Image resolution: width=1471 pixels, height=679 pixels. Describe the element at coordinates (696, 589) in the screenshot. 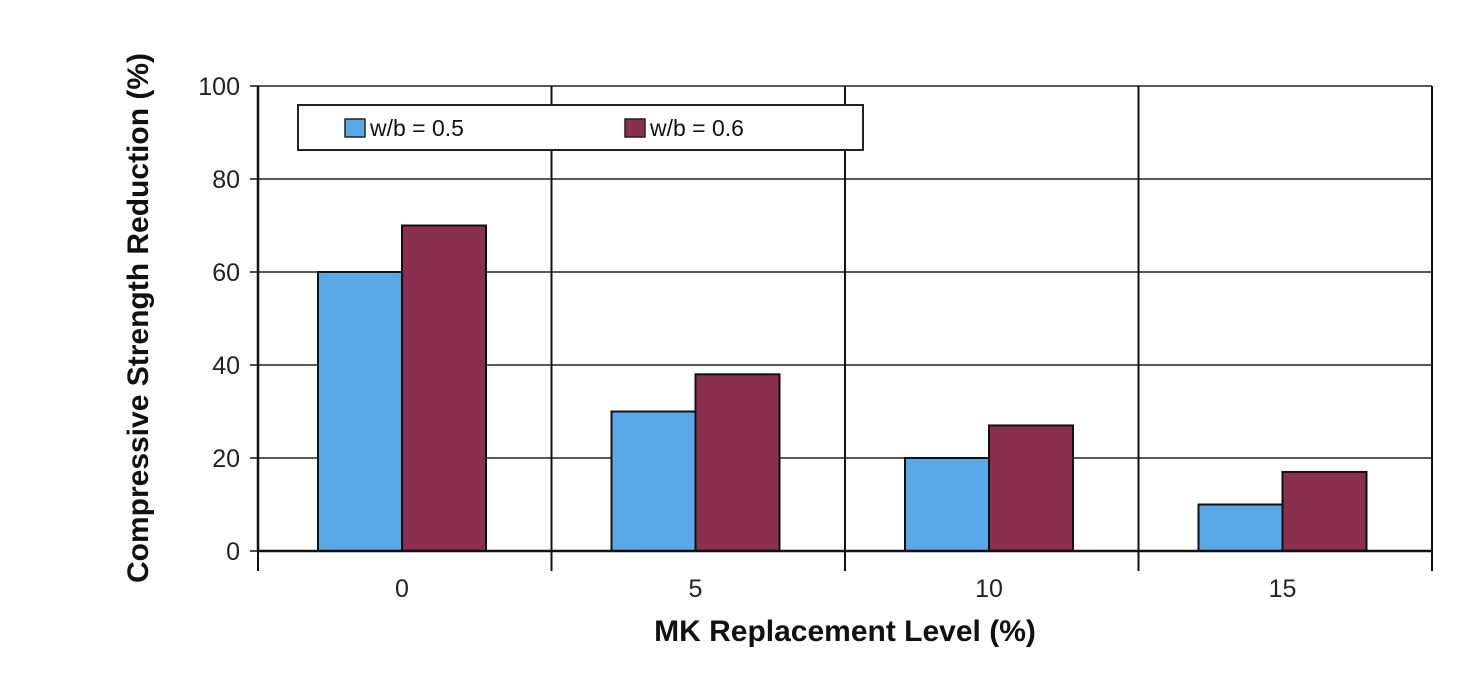

I see `x-tick-label: 5` at that location.